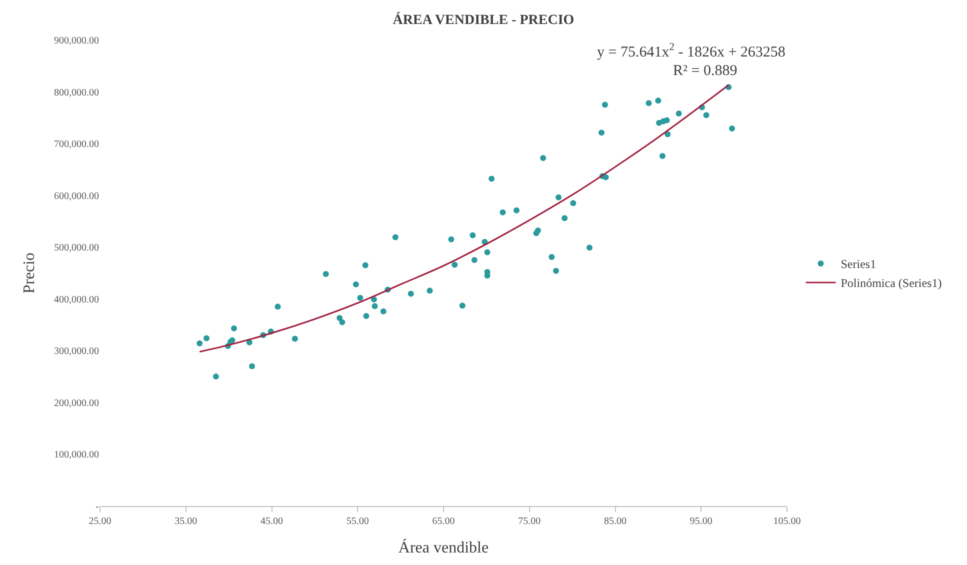 The height and width of the screenshot is (565, 967). What do you see at coordinates (76, 403) in the screenshot?
I see `y-tick-label: 200,000.00` at bounding box center [76, 403].